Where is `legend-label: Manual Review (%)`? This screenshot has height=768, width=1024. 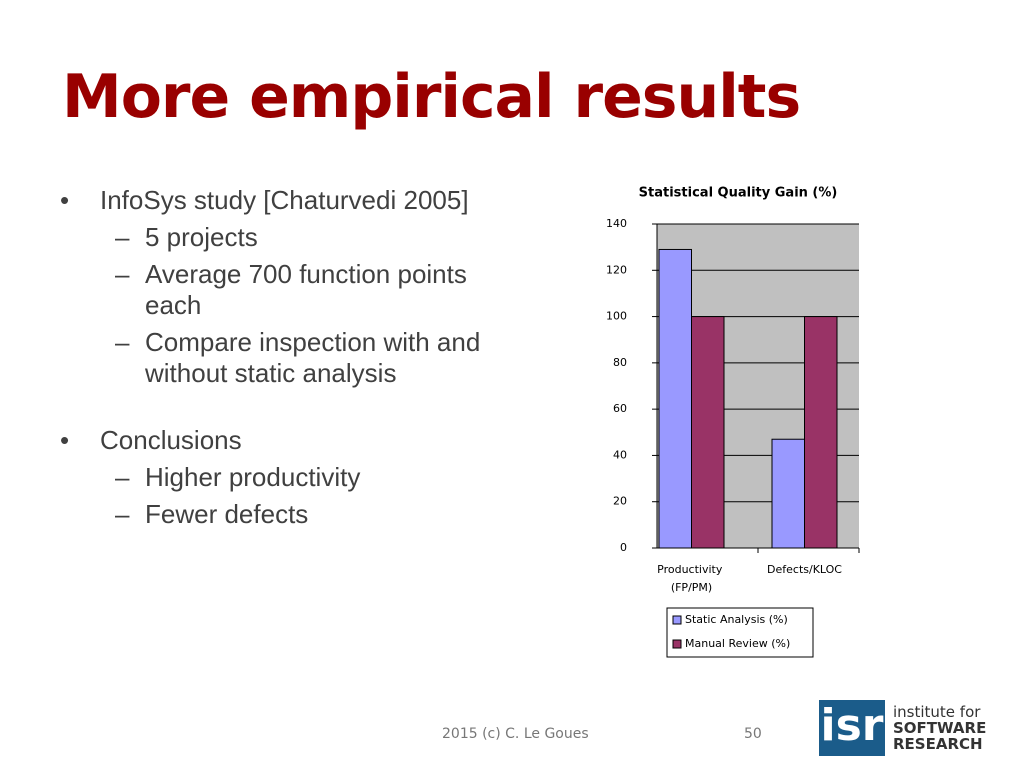 legend-label: Manual Review (%) is located at coordinates (737, 643).